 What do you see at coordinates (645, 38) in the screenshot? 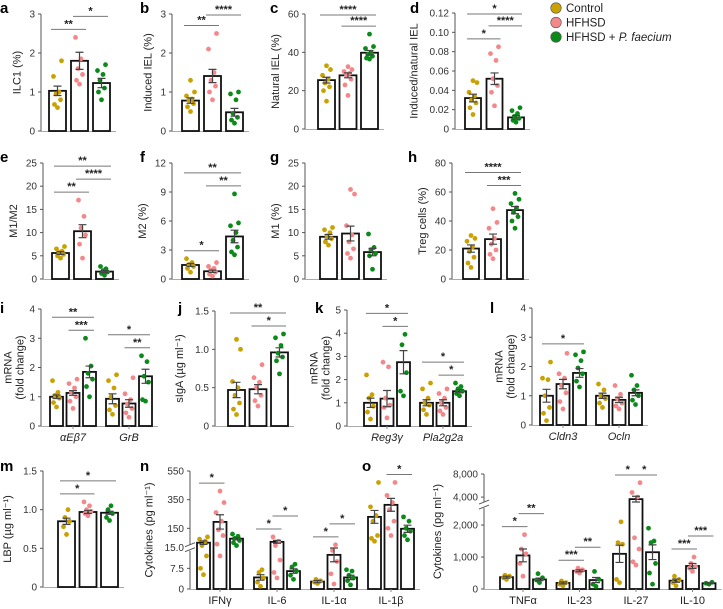
I see `legend-label-italic: P. faecium` at bounding box center [645, 38].